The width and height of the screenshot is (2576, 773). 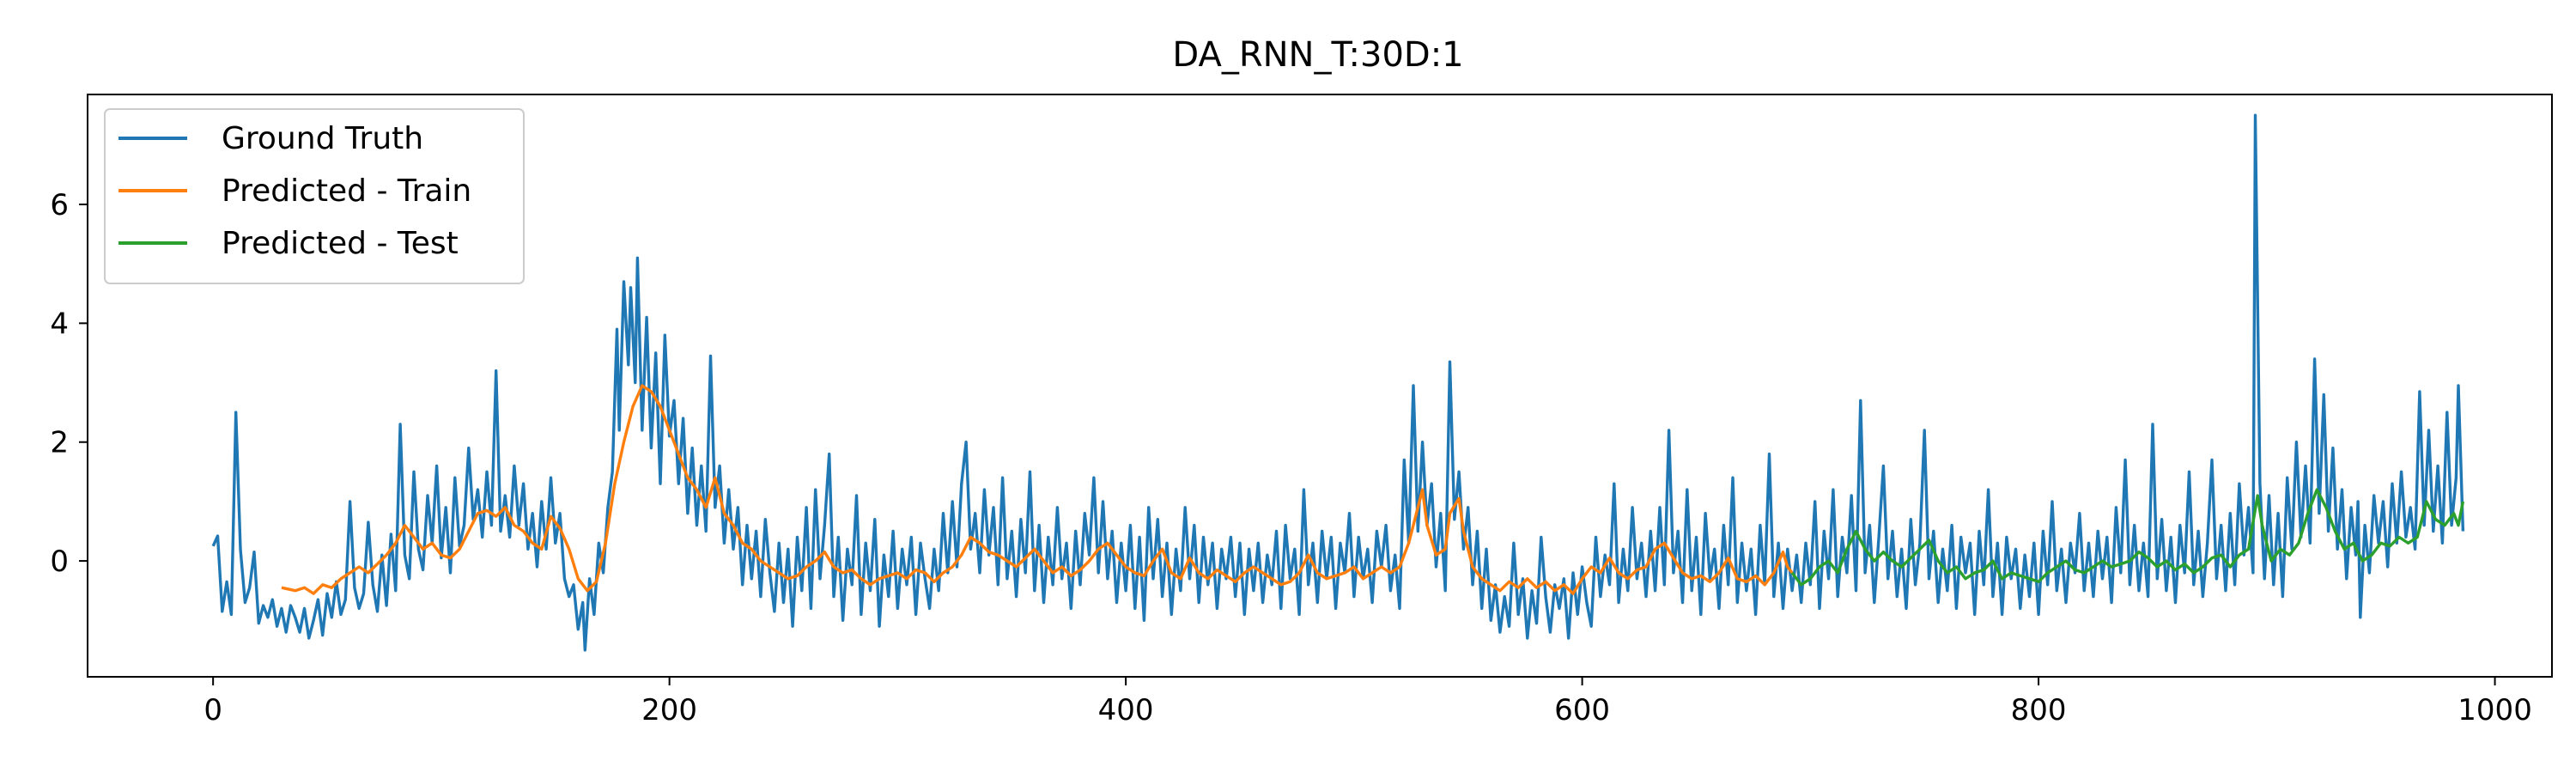 What do you see at coordinates (323, 138) in the screenshot?
I see `legend-label: Ground Truth` at bounding box center [323, 138].